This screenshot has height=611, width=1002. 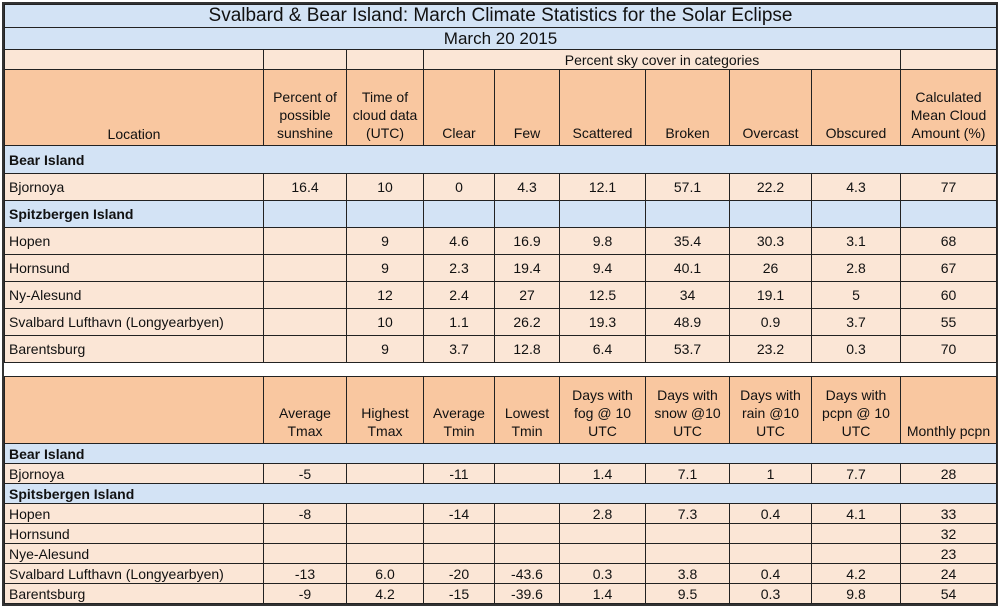 What do you see at coordinates (856, 593) in the screenshot?
I see `cell-pcpn-days: 9.8` at bounding box center [856, 593].